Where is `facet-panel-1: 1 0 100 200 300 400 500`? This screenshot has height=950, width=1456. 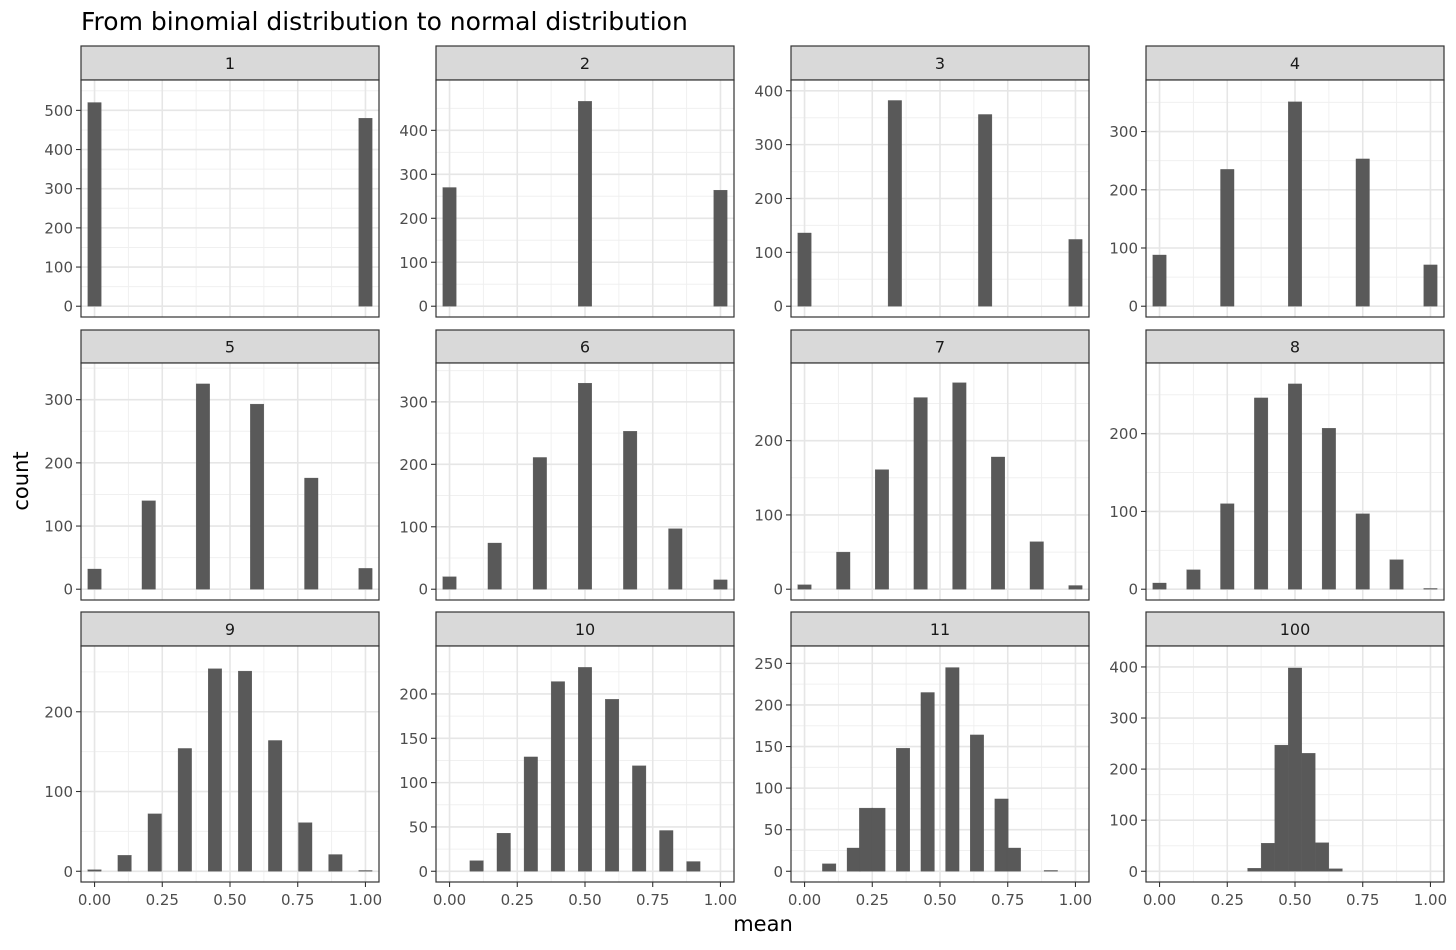
facet-panel-1: 1 0 100 200 300 400 500 is located at coordinates (212, 181).